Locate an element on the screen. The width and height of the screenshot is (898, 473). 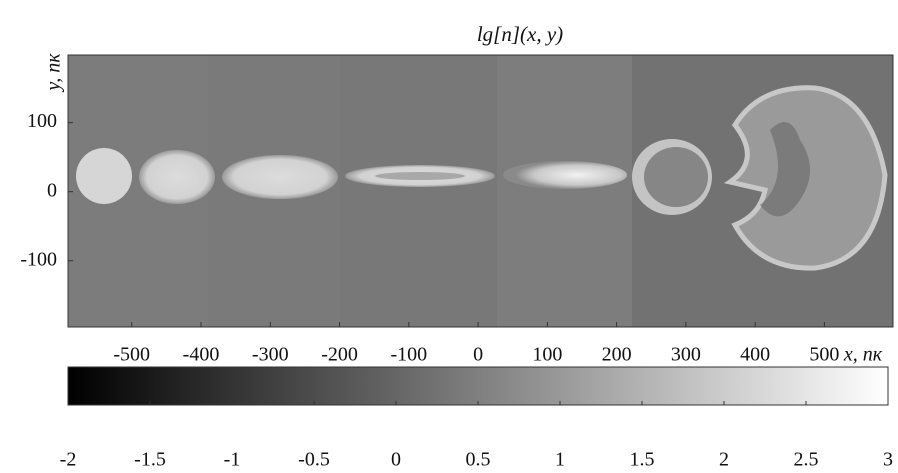
colorbar-tick-label: -0.5 is located at coordinates (314, 460).